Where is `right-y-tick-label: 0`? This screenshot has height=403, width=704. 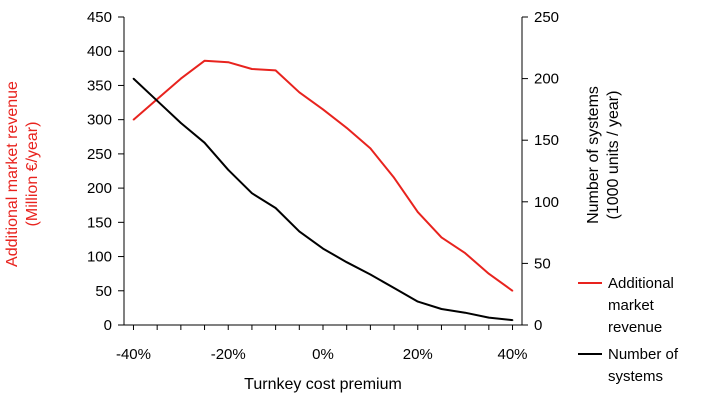
right-y-tick-label: 0 is located at coordinates (538, 325).